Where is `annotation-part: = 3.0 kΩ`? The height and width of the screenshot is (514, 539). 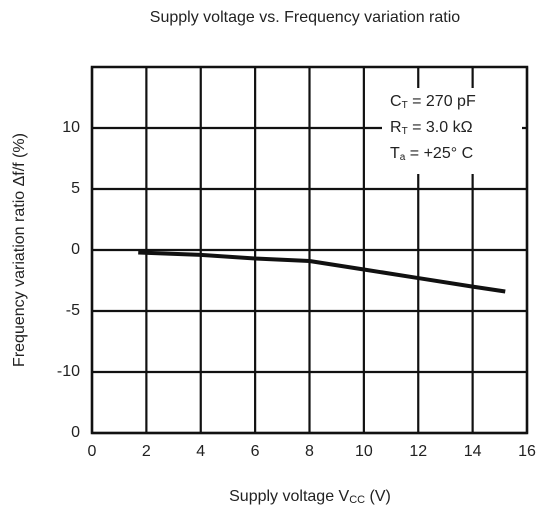 annotation-part: = 3.0 kΩ is located at coordinates (440, 127).